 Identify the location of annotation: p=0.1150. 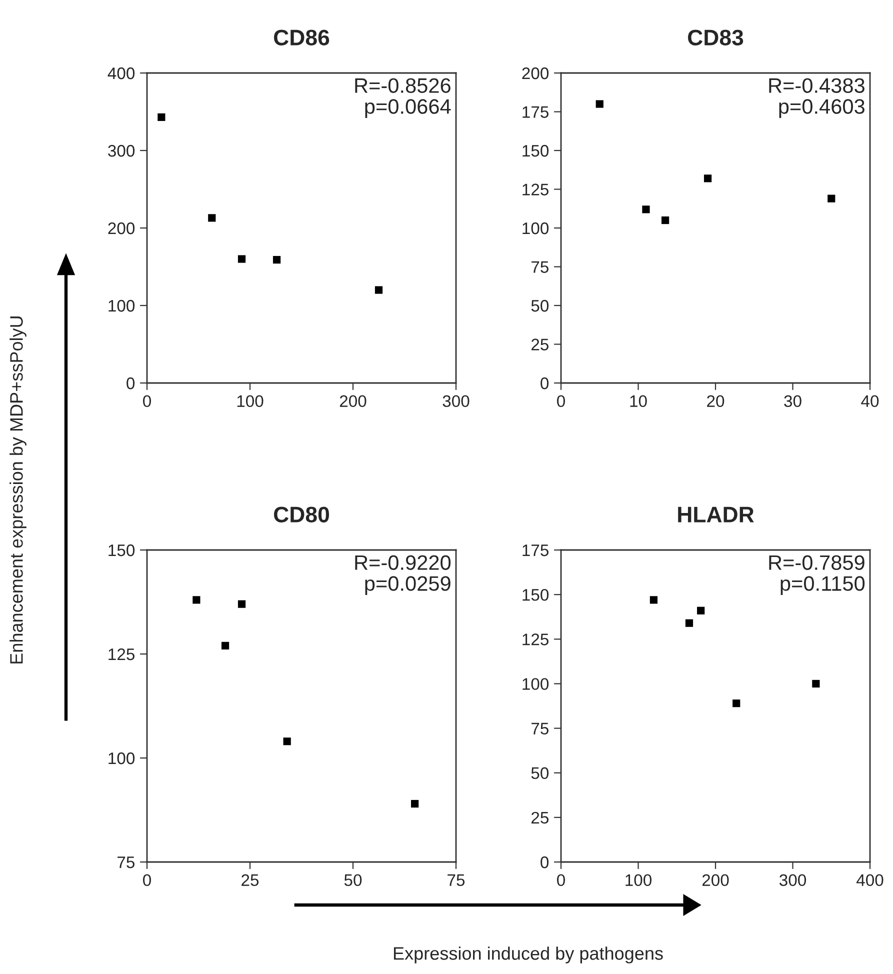
(822, 586).